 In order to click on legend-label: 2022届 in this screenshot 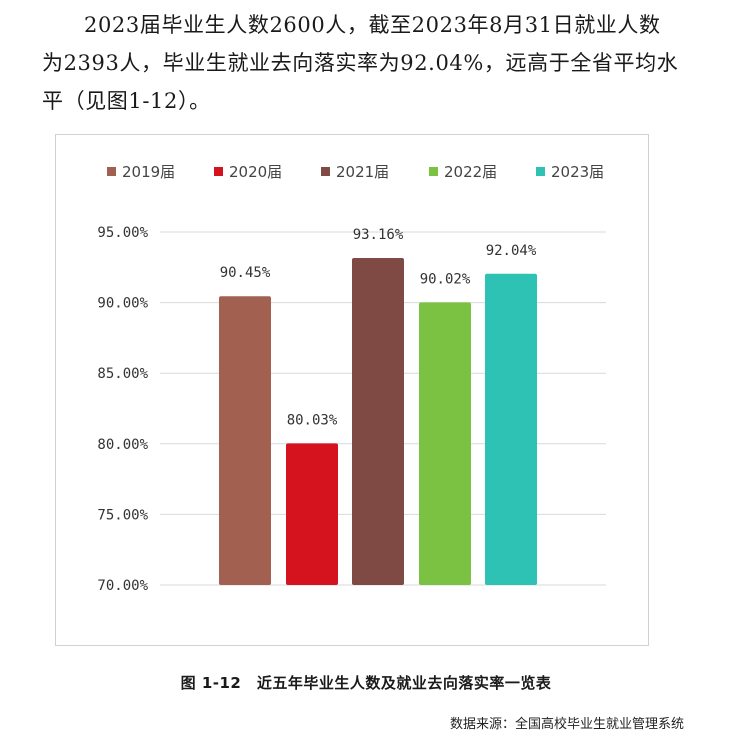, I will do `click(470, 172)`.